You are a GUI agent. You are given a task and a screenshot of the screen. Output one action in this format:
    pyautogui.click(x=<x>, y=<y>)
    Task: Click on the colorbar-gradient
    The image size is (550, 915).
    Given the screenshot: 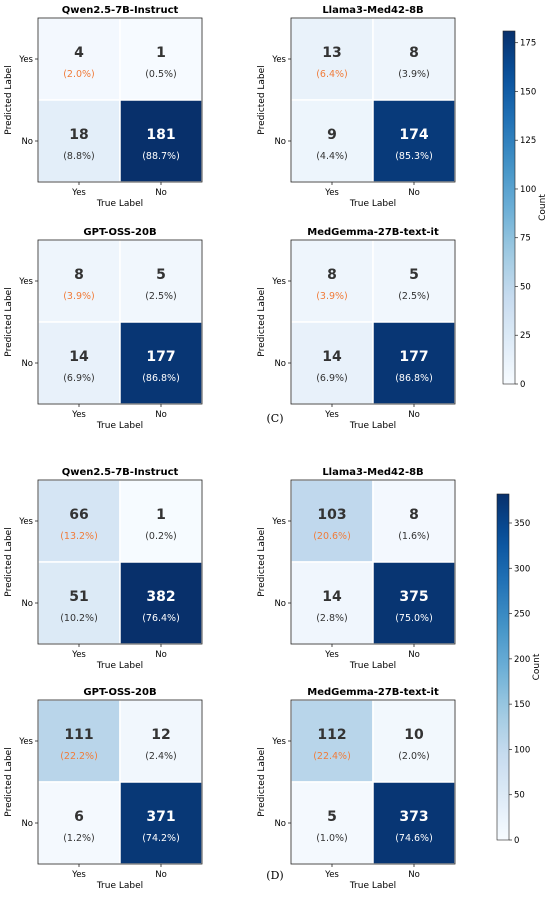 What is the action you would take?
    pyautogui.click(x=503, y=667)
    